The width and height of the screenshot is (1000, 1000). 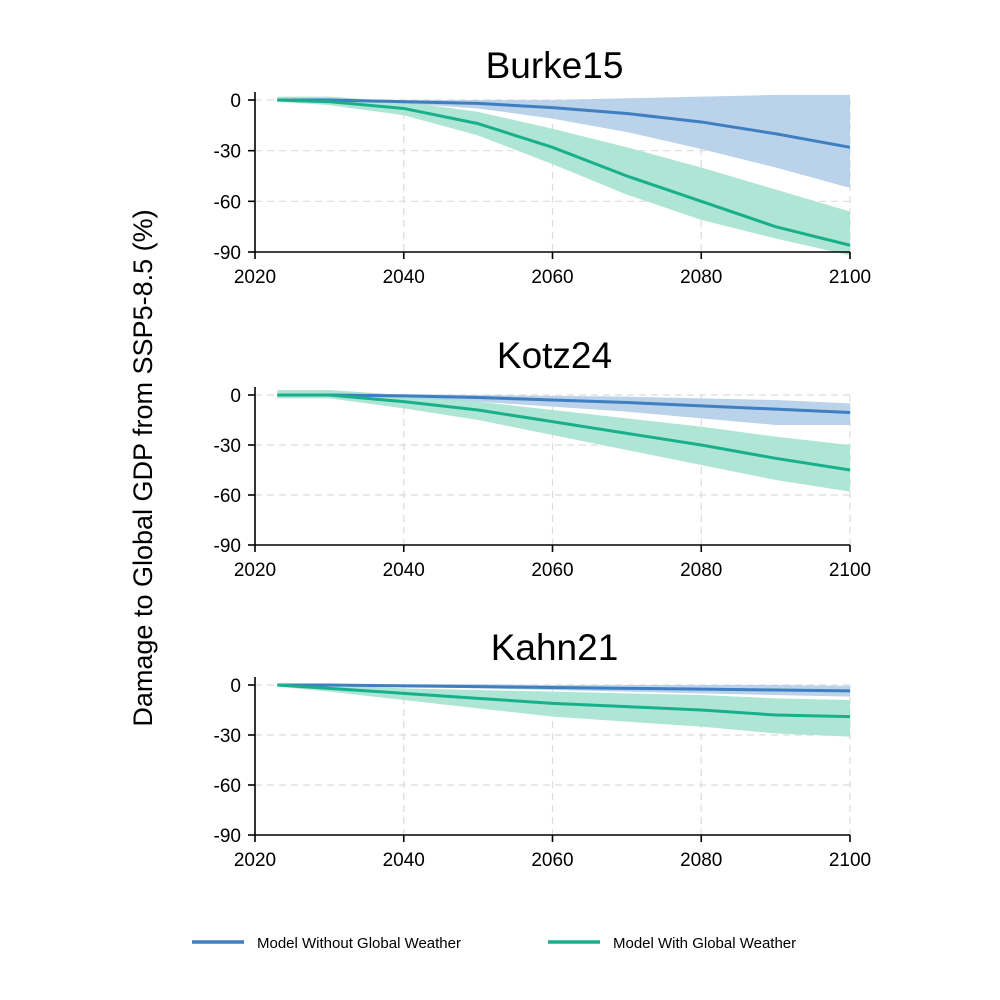 What do you see at coordinates (359, 943) in the screenshot?
I see `legend-label: Model Without Global Weather` at bounding box center [359, 943].